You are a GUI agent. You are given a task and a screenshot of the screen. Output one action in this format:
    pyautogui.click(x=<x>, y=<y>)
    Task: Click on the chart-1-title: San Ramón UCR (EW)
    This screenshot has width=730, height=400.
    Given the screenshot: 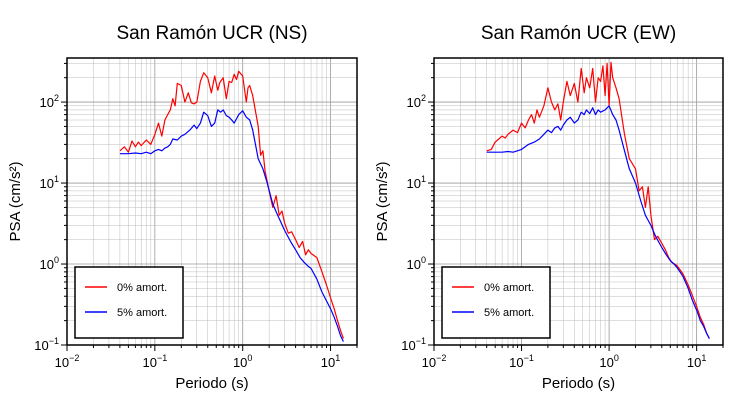 What is the action you would take?
    pyautogui.click(x=578, y=33)
    